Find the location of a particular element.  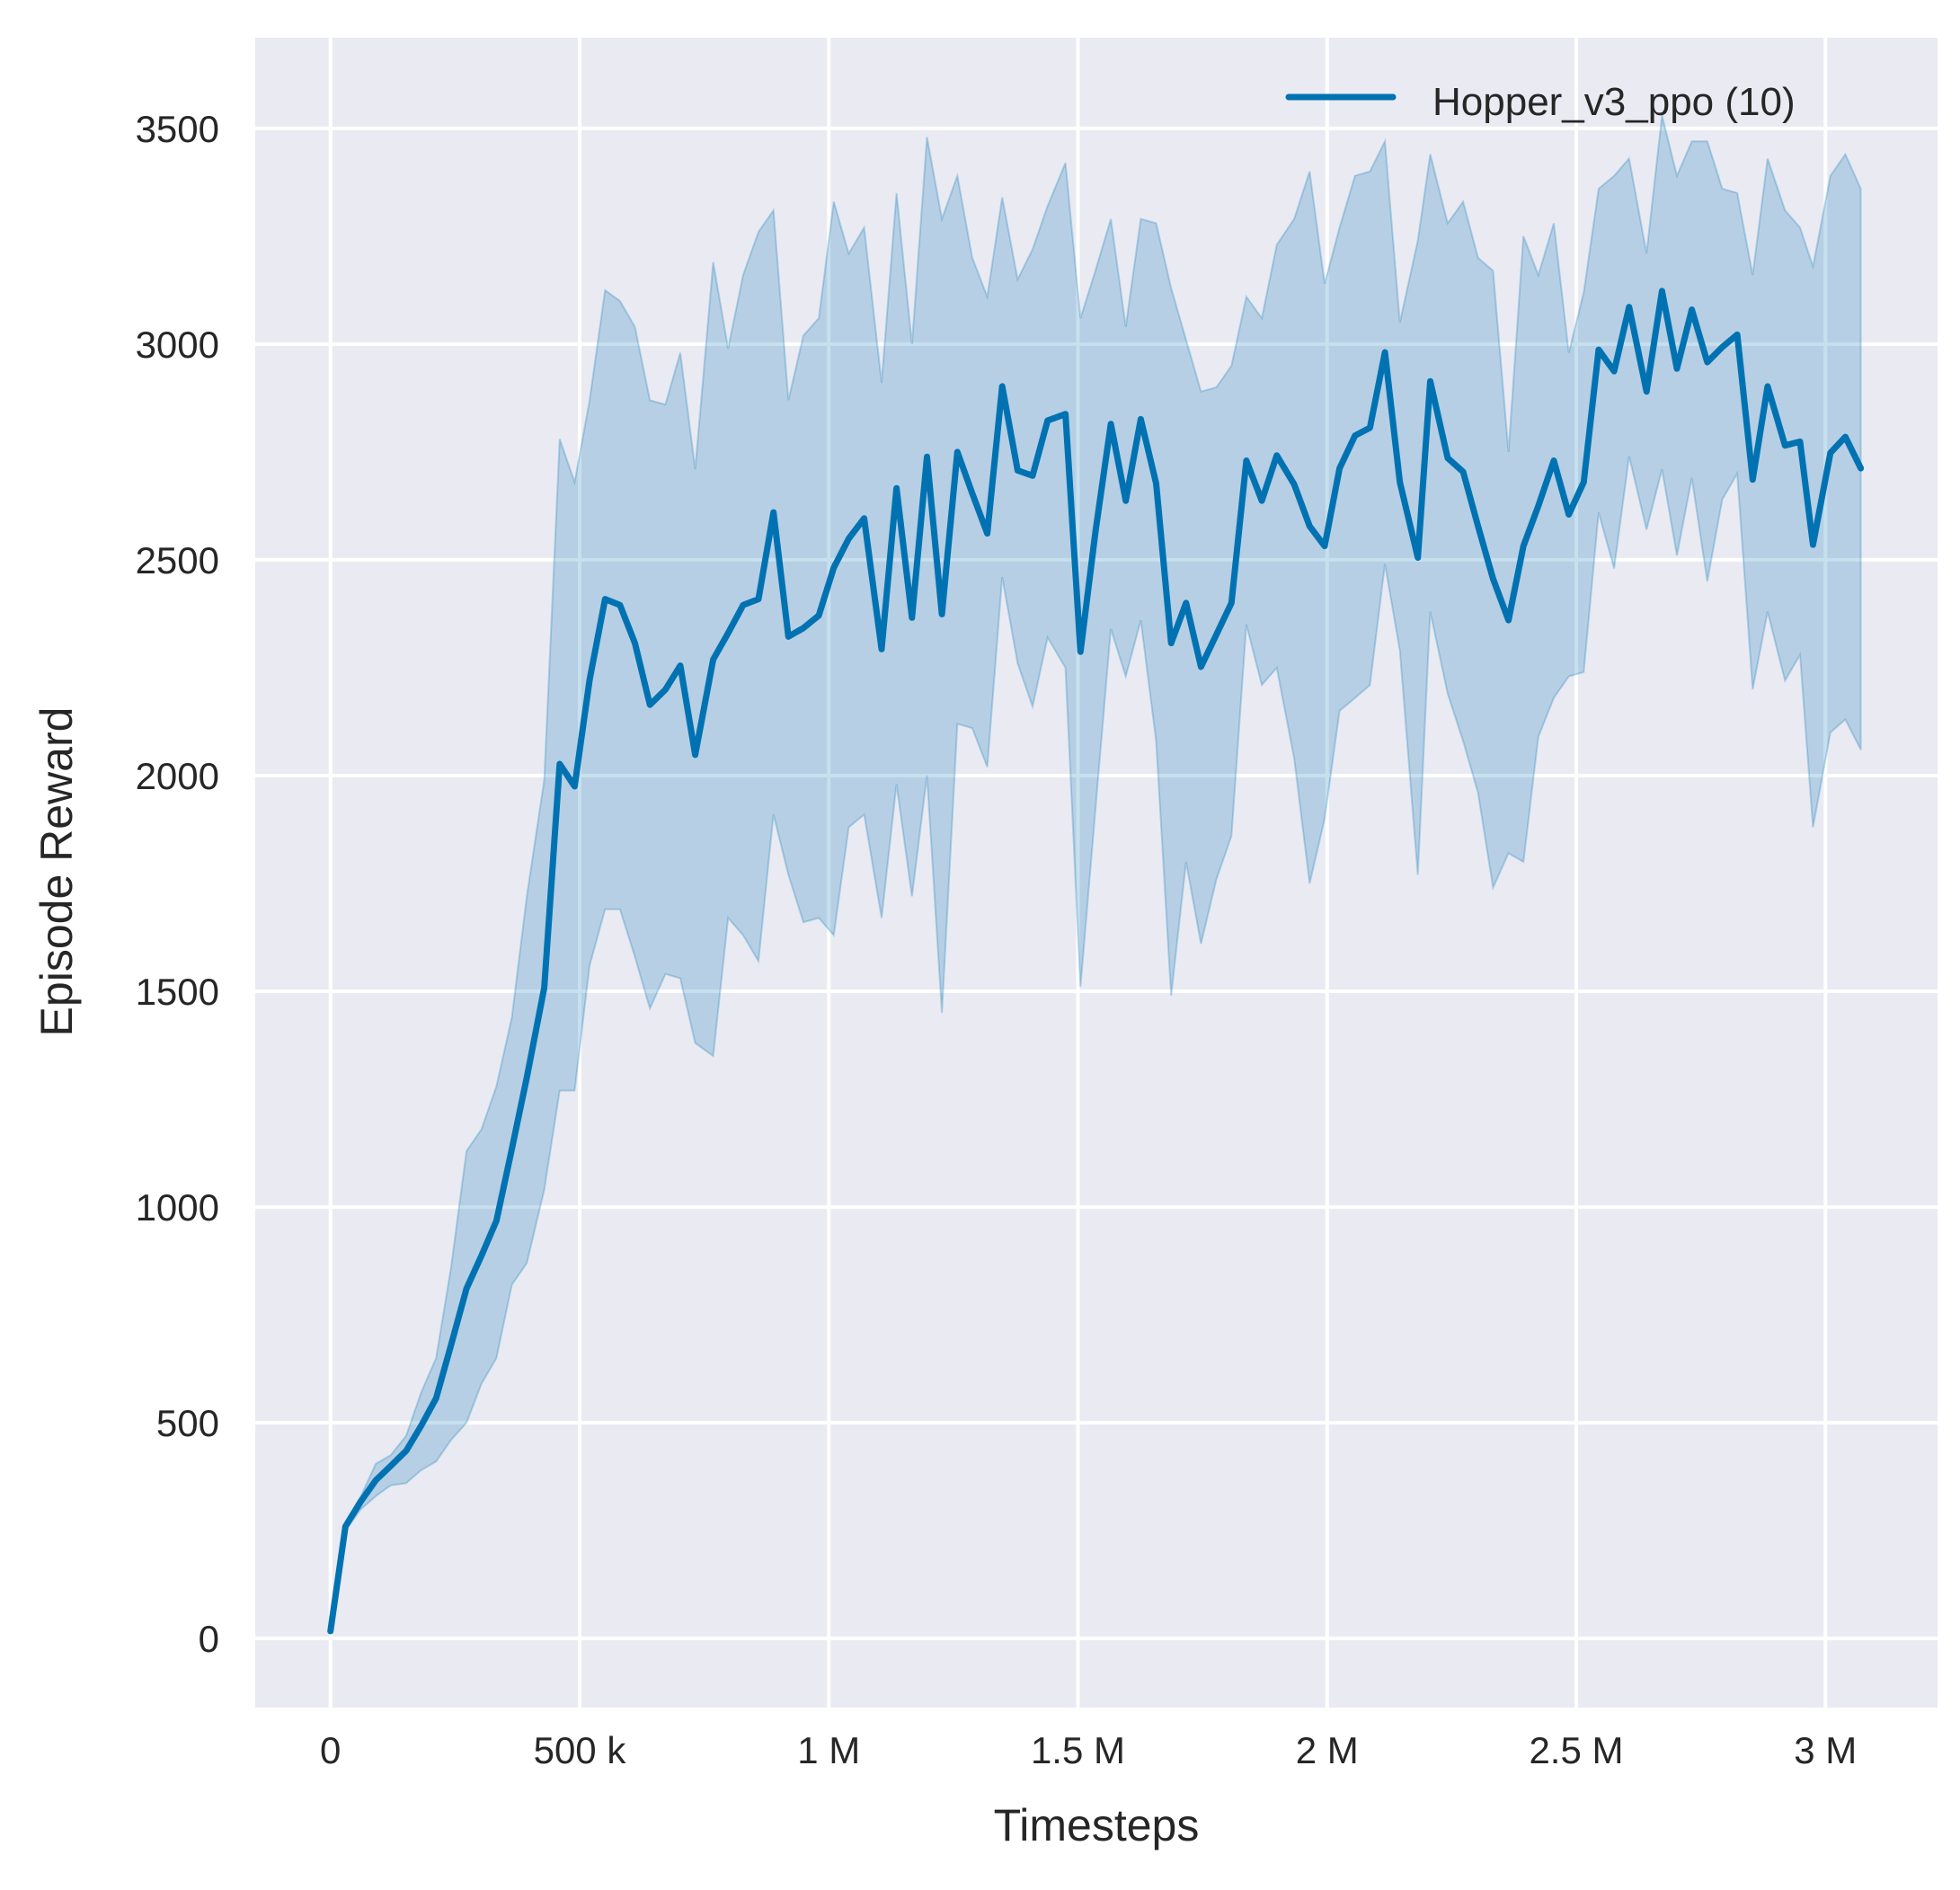

x-tick-label: 0 is located at coordinates (331, 1750).